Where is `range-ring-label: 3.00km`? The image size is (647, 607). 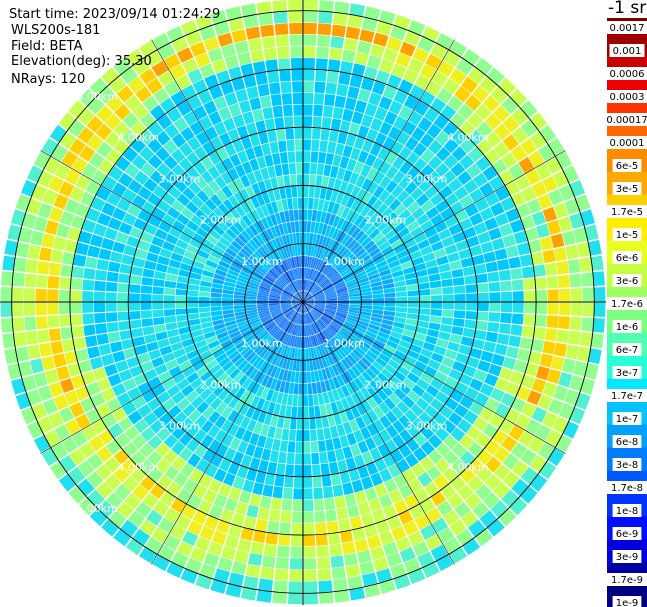 range-ring-label: 3.00km is located at coordinates (180, 178).